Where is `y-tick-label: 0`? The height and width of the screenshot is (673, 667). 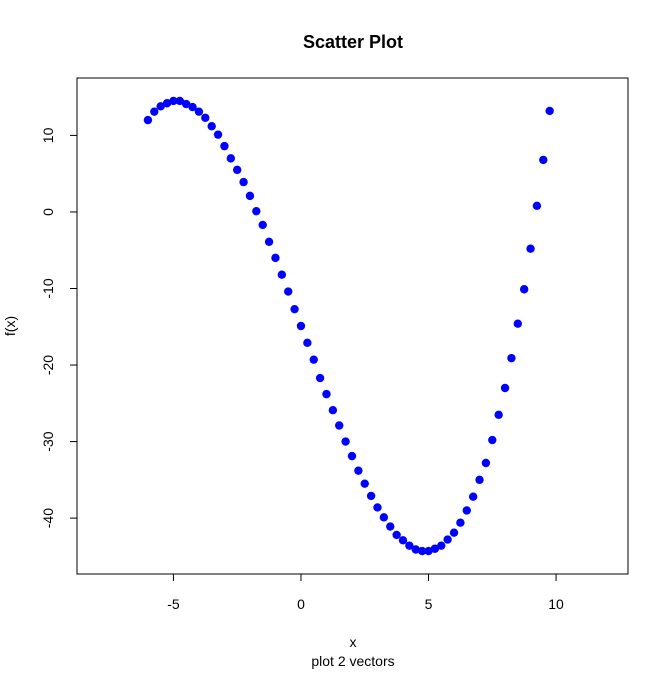
y-tick-label: 0 is located at coordinates (48, 212).